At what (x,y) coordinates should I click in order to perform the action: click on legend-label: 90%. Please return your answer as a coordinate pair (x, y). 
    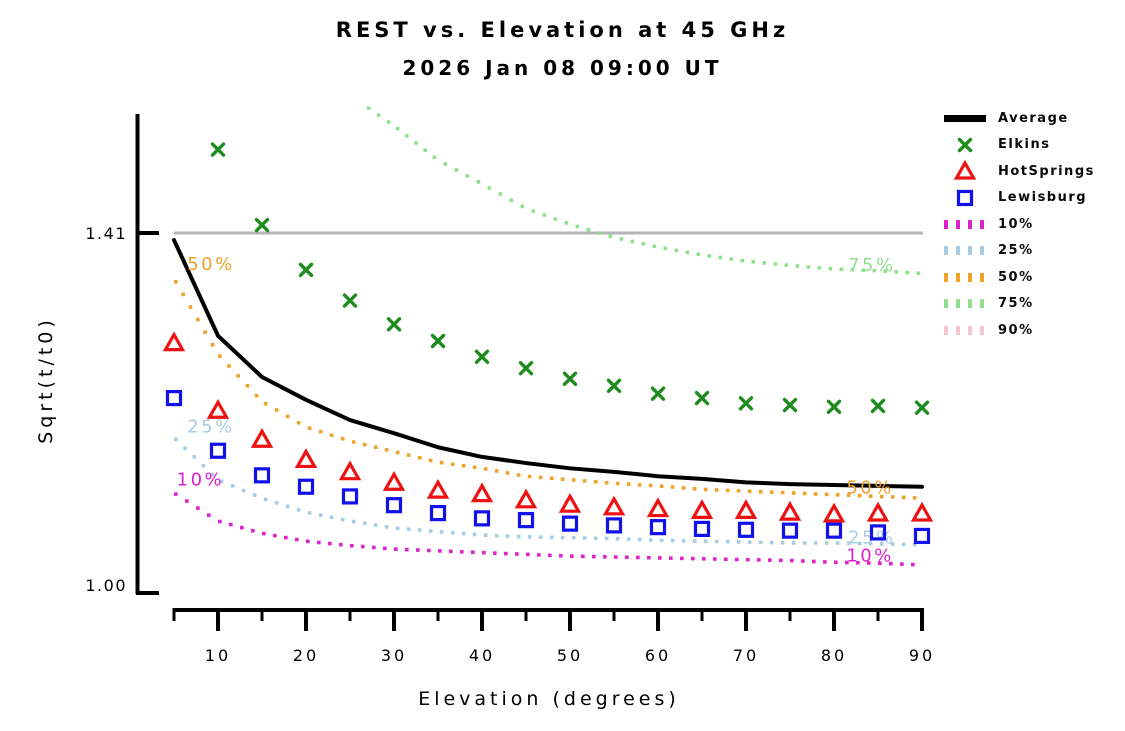
    Looking at the image, I should click on (1016, 330).